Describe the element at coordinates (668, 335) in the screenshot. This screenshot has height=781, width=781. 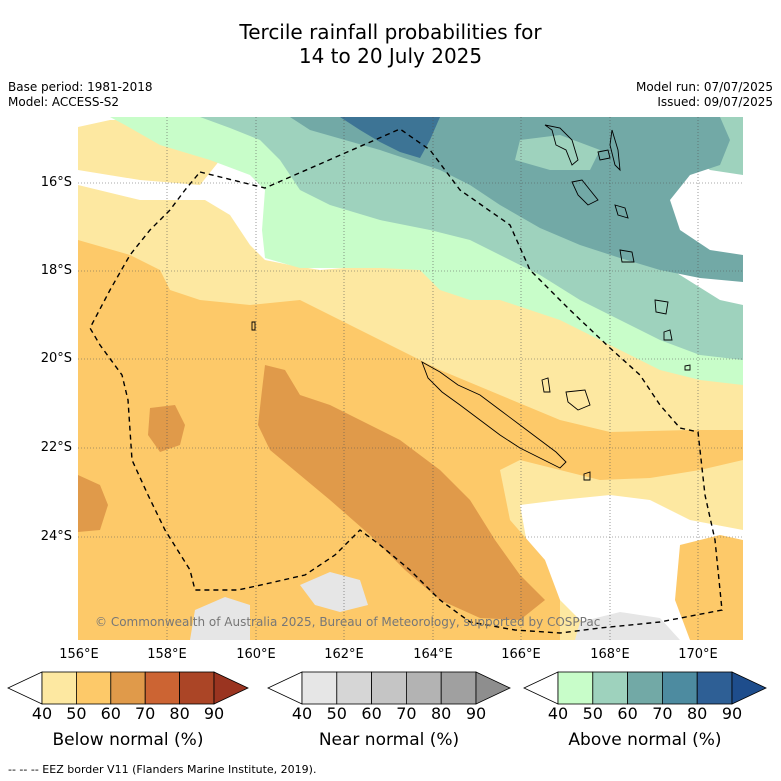
I see `matthew-island-coast` at that location.